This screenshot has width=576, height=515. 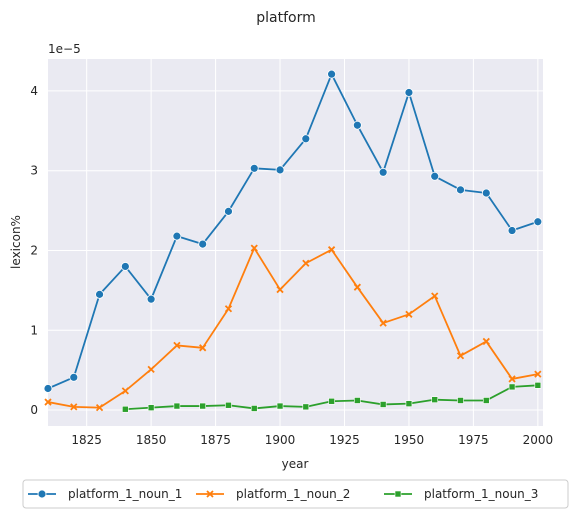 I want to click on legend-item: platform_1_noun_1, so click(x=105, y=494).